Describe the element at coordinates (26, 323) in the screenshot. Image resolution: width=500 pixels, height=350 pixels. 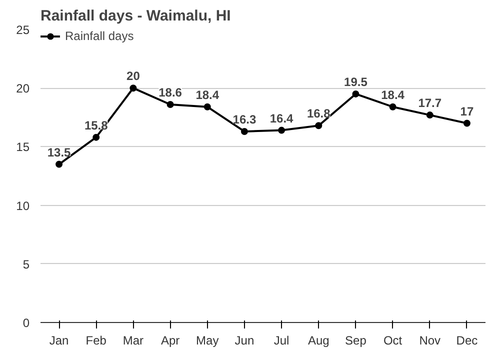
I see `y-tick-label: 0` at that location.